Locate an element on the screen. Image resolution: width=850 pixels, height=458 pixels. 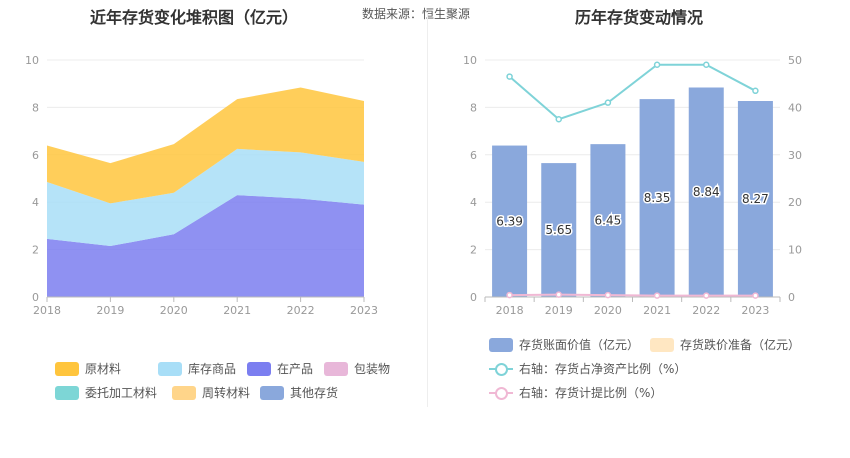
left-x-tick-label: 2018 is located at coordinates (47, 310).